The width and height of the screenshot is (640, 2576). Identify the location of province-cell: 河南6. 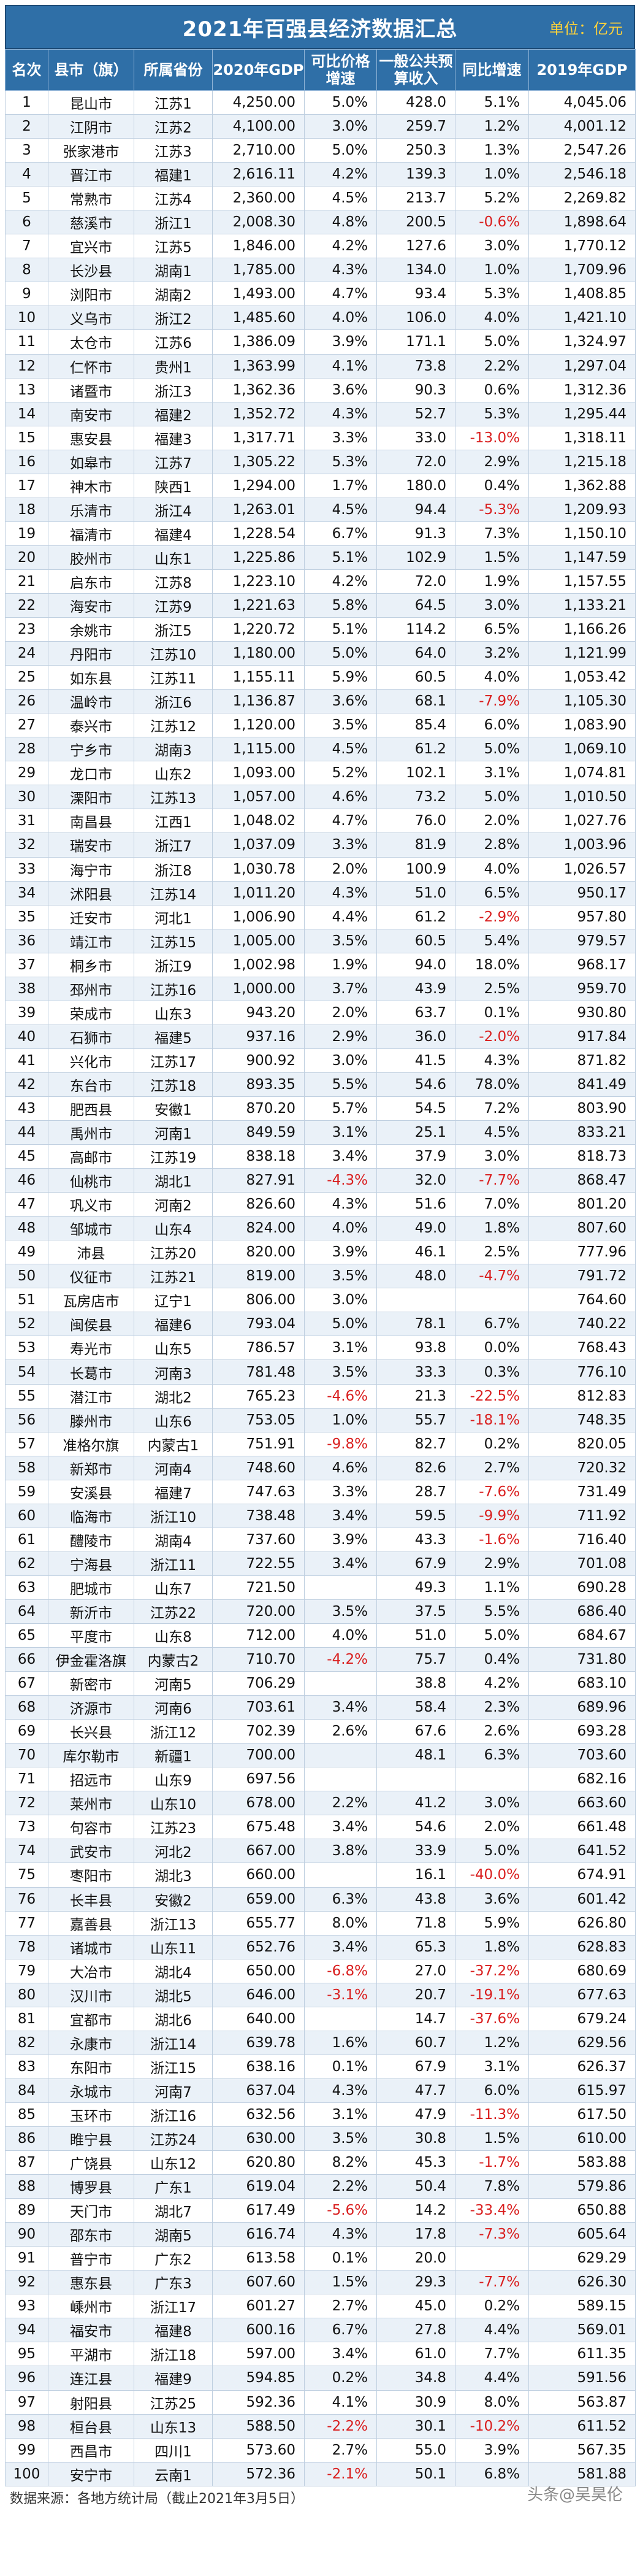
(173, 1707).